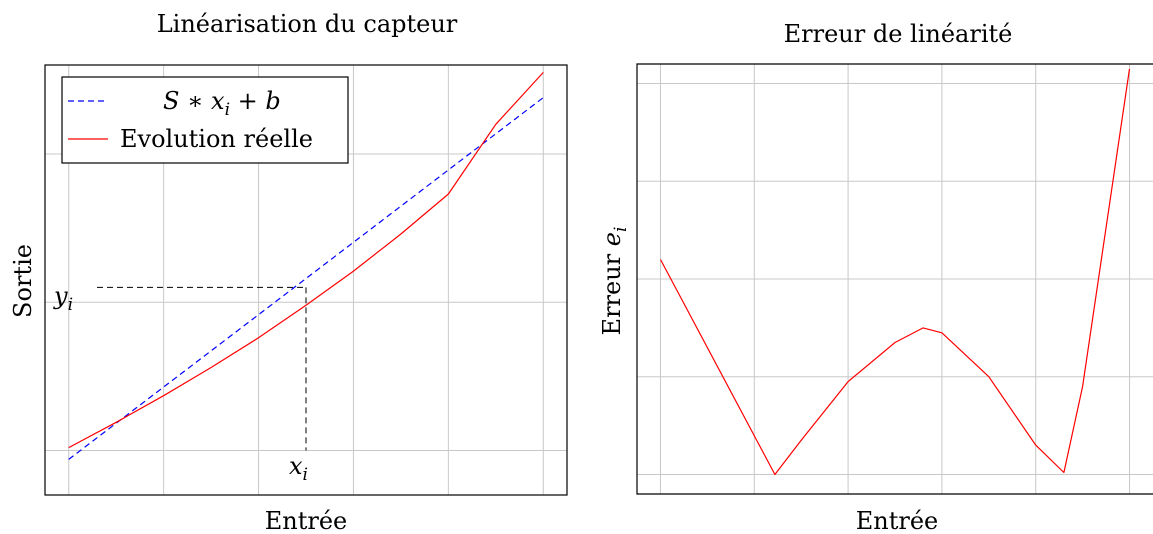 The width and height of the screenshot is (1153, 534). What do you see at coordinates (70, 305) in the screenshot?
I see `yi-sub: i` at bounding box center [70, 305].